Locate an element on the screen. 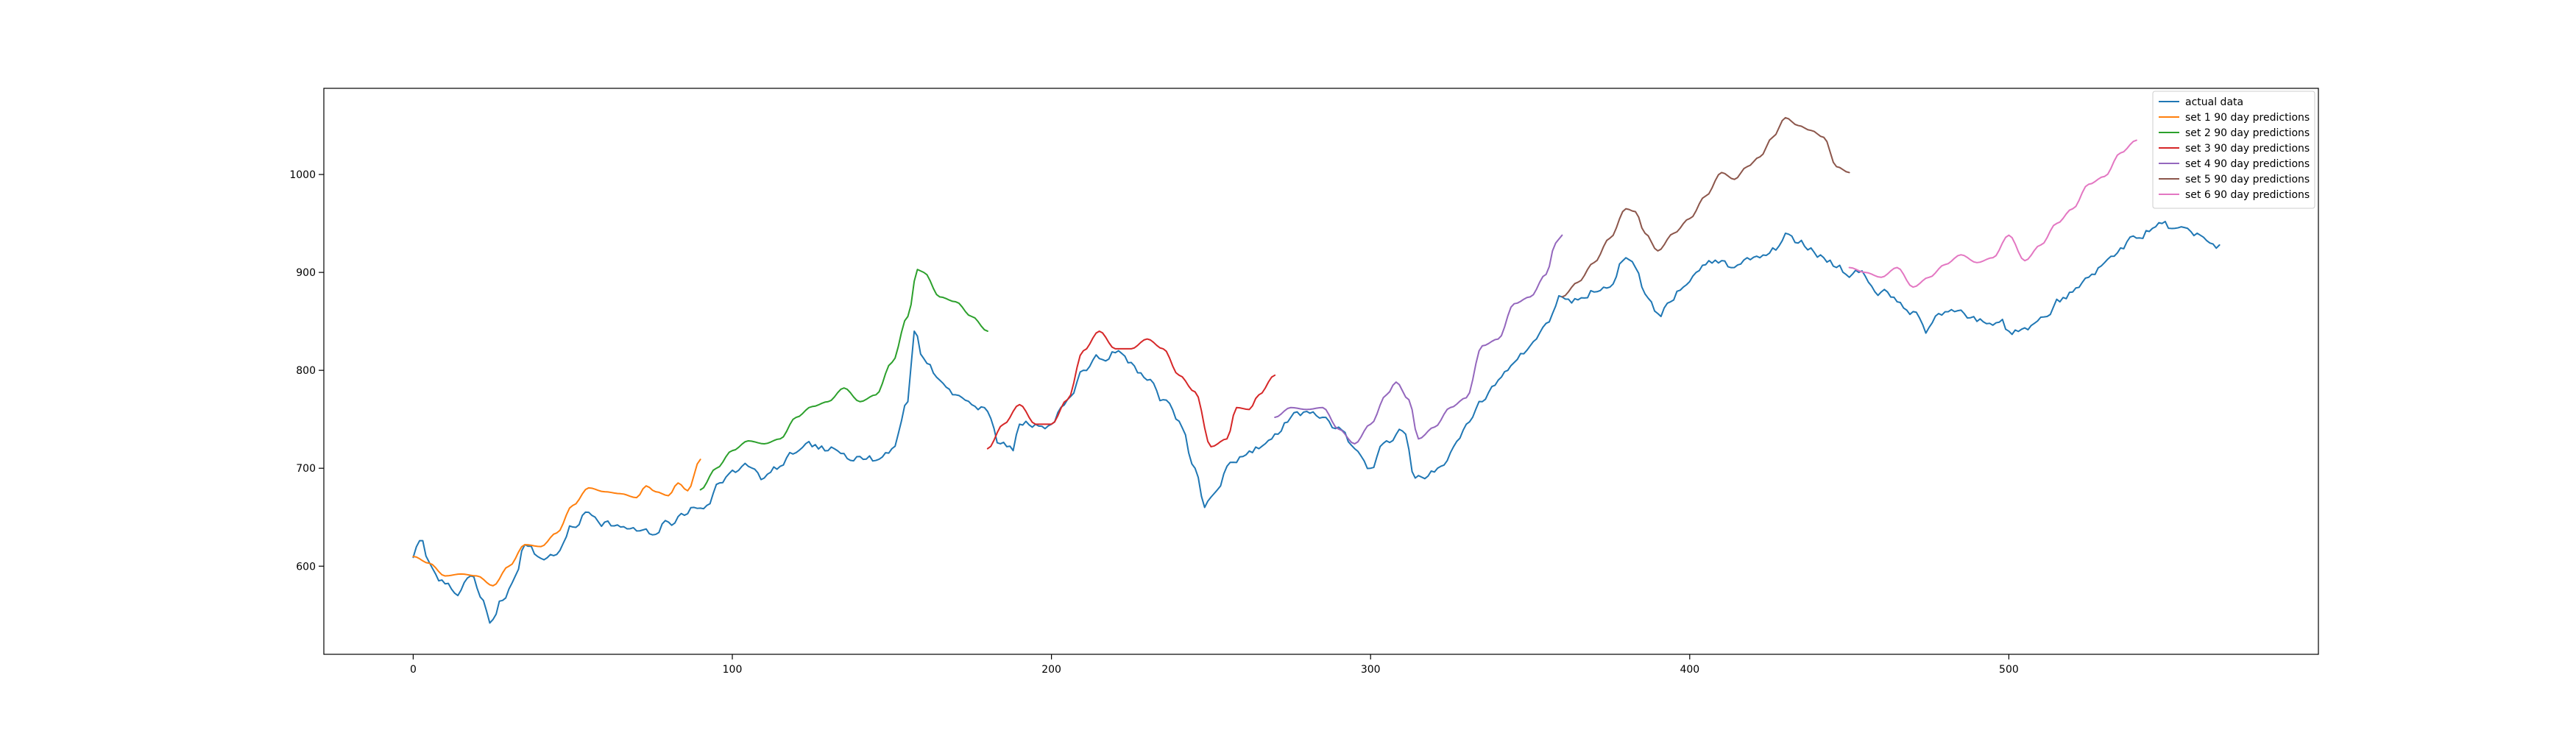 The height and width of the screenshot is (736, 2576). x-tick-label: 400 is located at coordinates (1689, 670).